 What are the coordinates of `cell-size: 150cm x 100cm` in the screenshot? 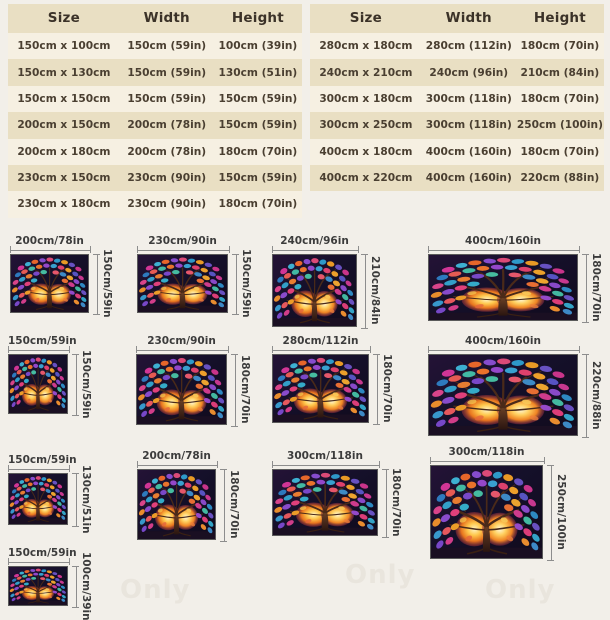 It's located at (64, 46).